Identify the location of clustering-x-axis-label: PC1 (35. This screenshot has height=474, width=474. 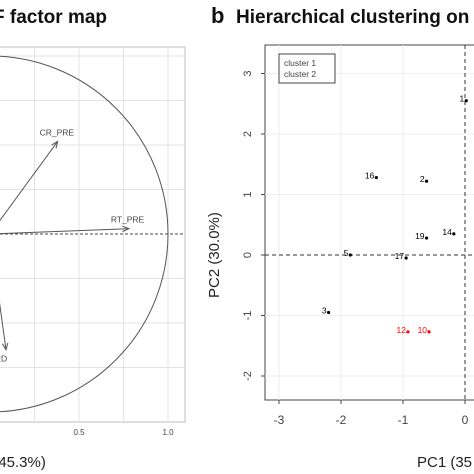
(444, 462).